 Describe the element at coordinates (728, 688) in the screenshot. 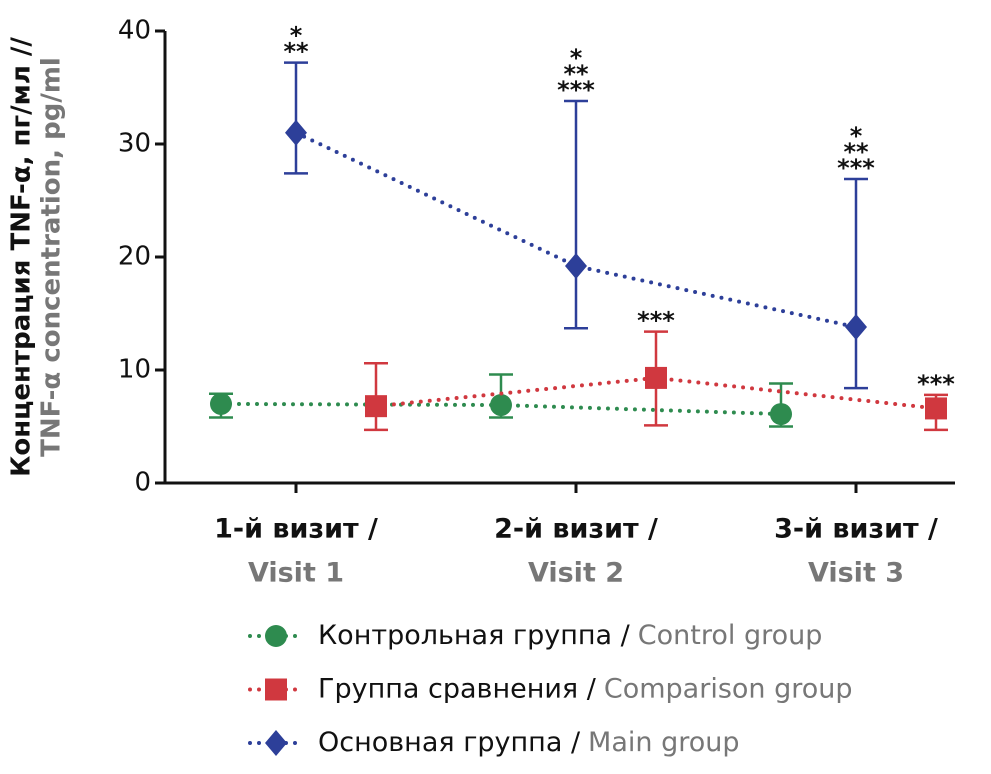

I see `legend-name-en: Comparison group` at that location.